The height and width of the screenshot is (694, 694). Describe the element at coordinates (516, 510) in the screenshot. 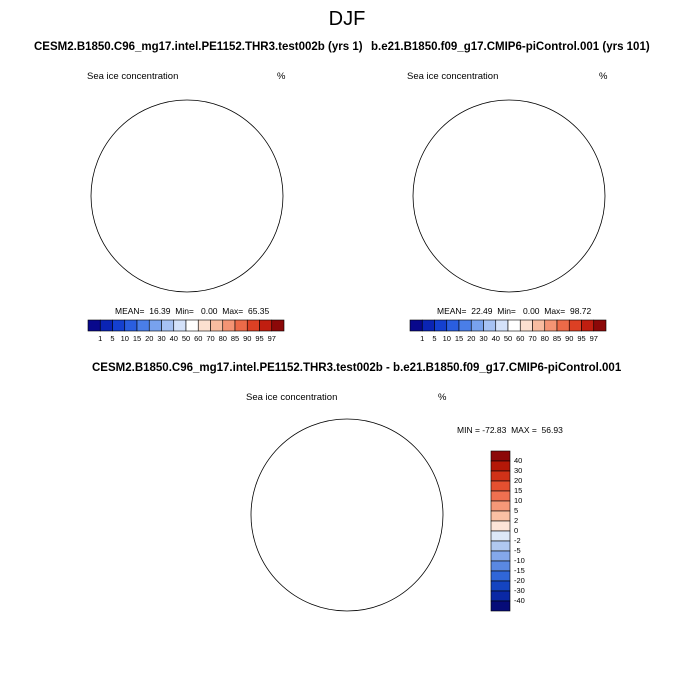

I see `diff-colorbar-tick-label: 5` at that location.